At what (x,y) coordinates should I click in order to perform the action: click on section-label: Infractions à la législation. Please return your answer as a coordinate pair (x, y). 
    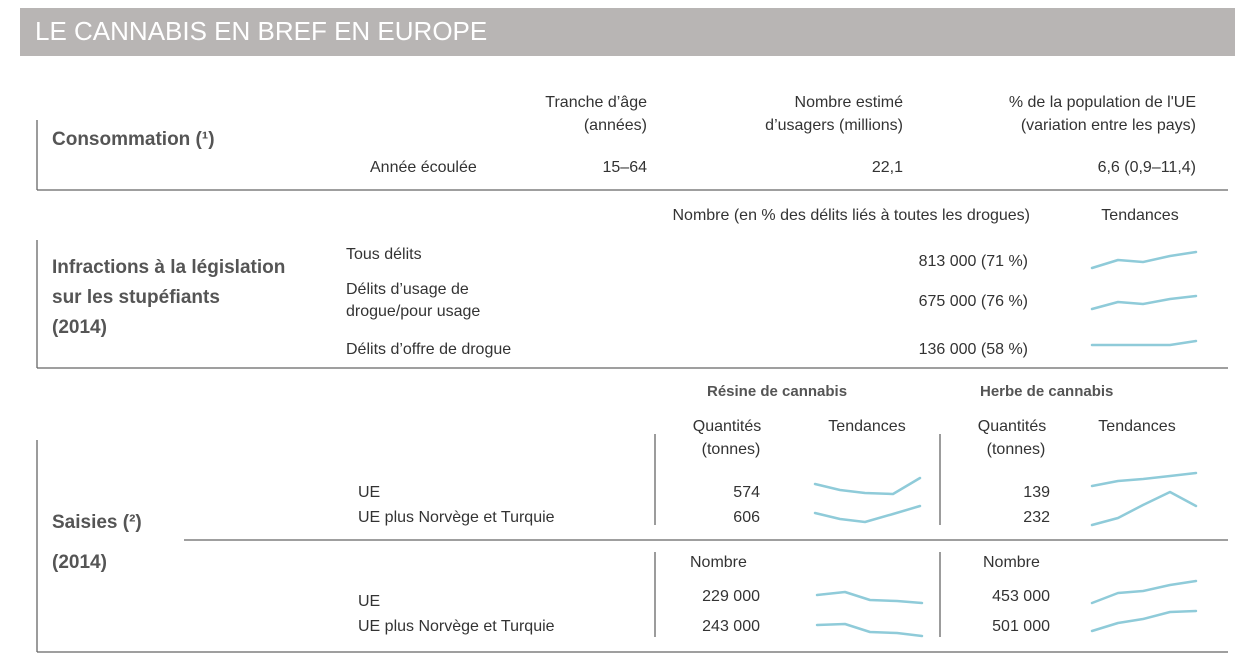
    Looking at the image, I should click on (168, 267).